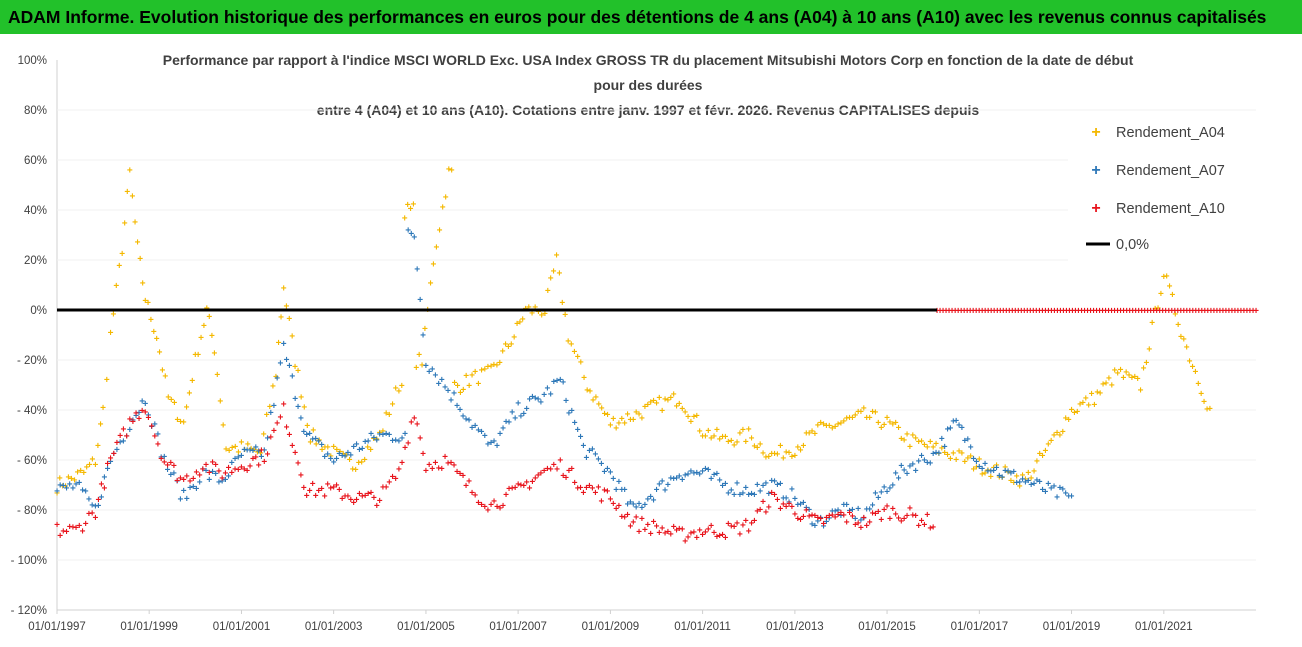 The height and width of the screenshot is (647, 1302). What do you see at coordinates (32, 461) in the screenshot?
I see `y-tick-label: - 60%` at bounding box center [32, 461].